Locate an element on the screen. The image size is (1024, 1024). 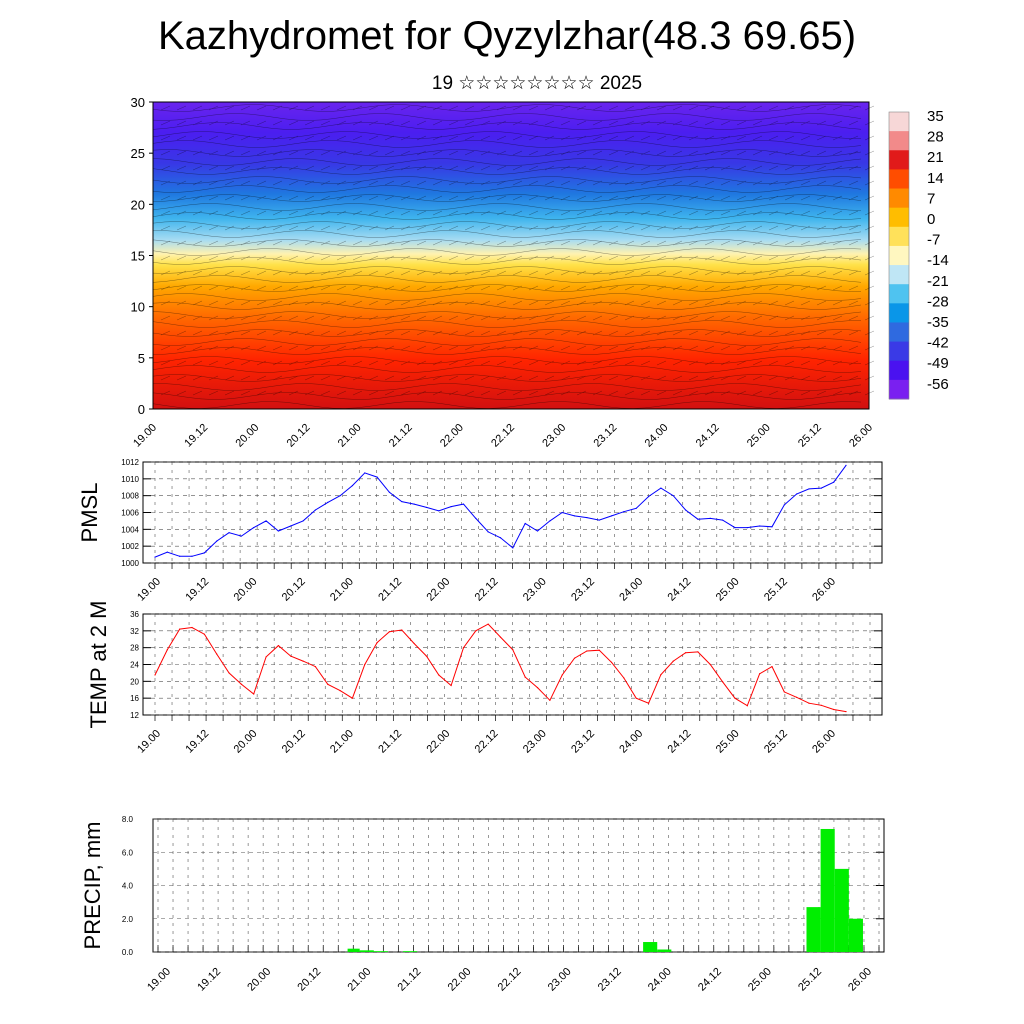
precip-xtick-label: 23.00 is located at coordinates (560, 980).